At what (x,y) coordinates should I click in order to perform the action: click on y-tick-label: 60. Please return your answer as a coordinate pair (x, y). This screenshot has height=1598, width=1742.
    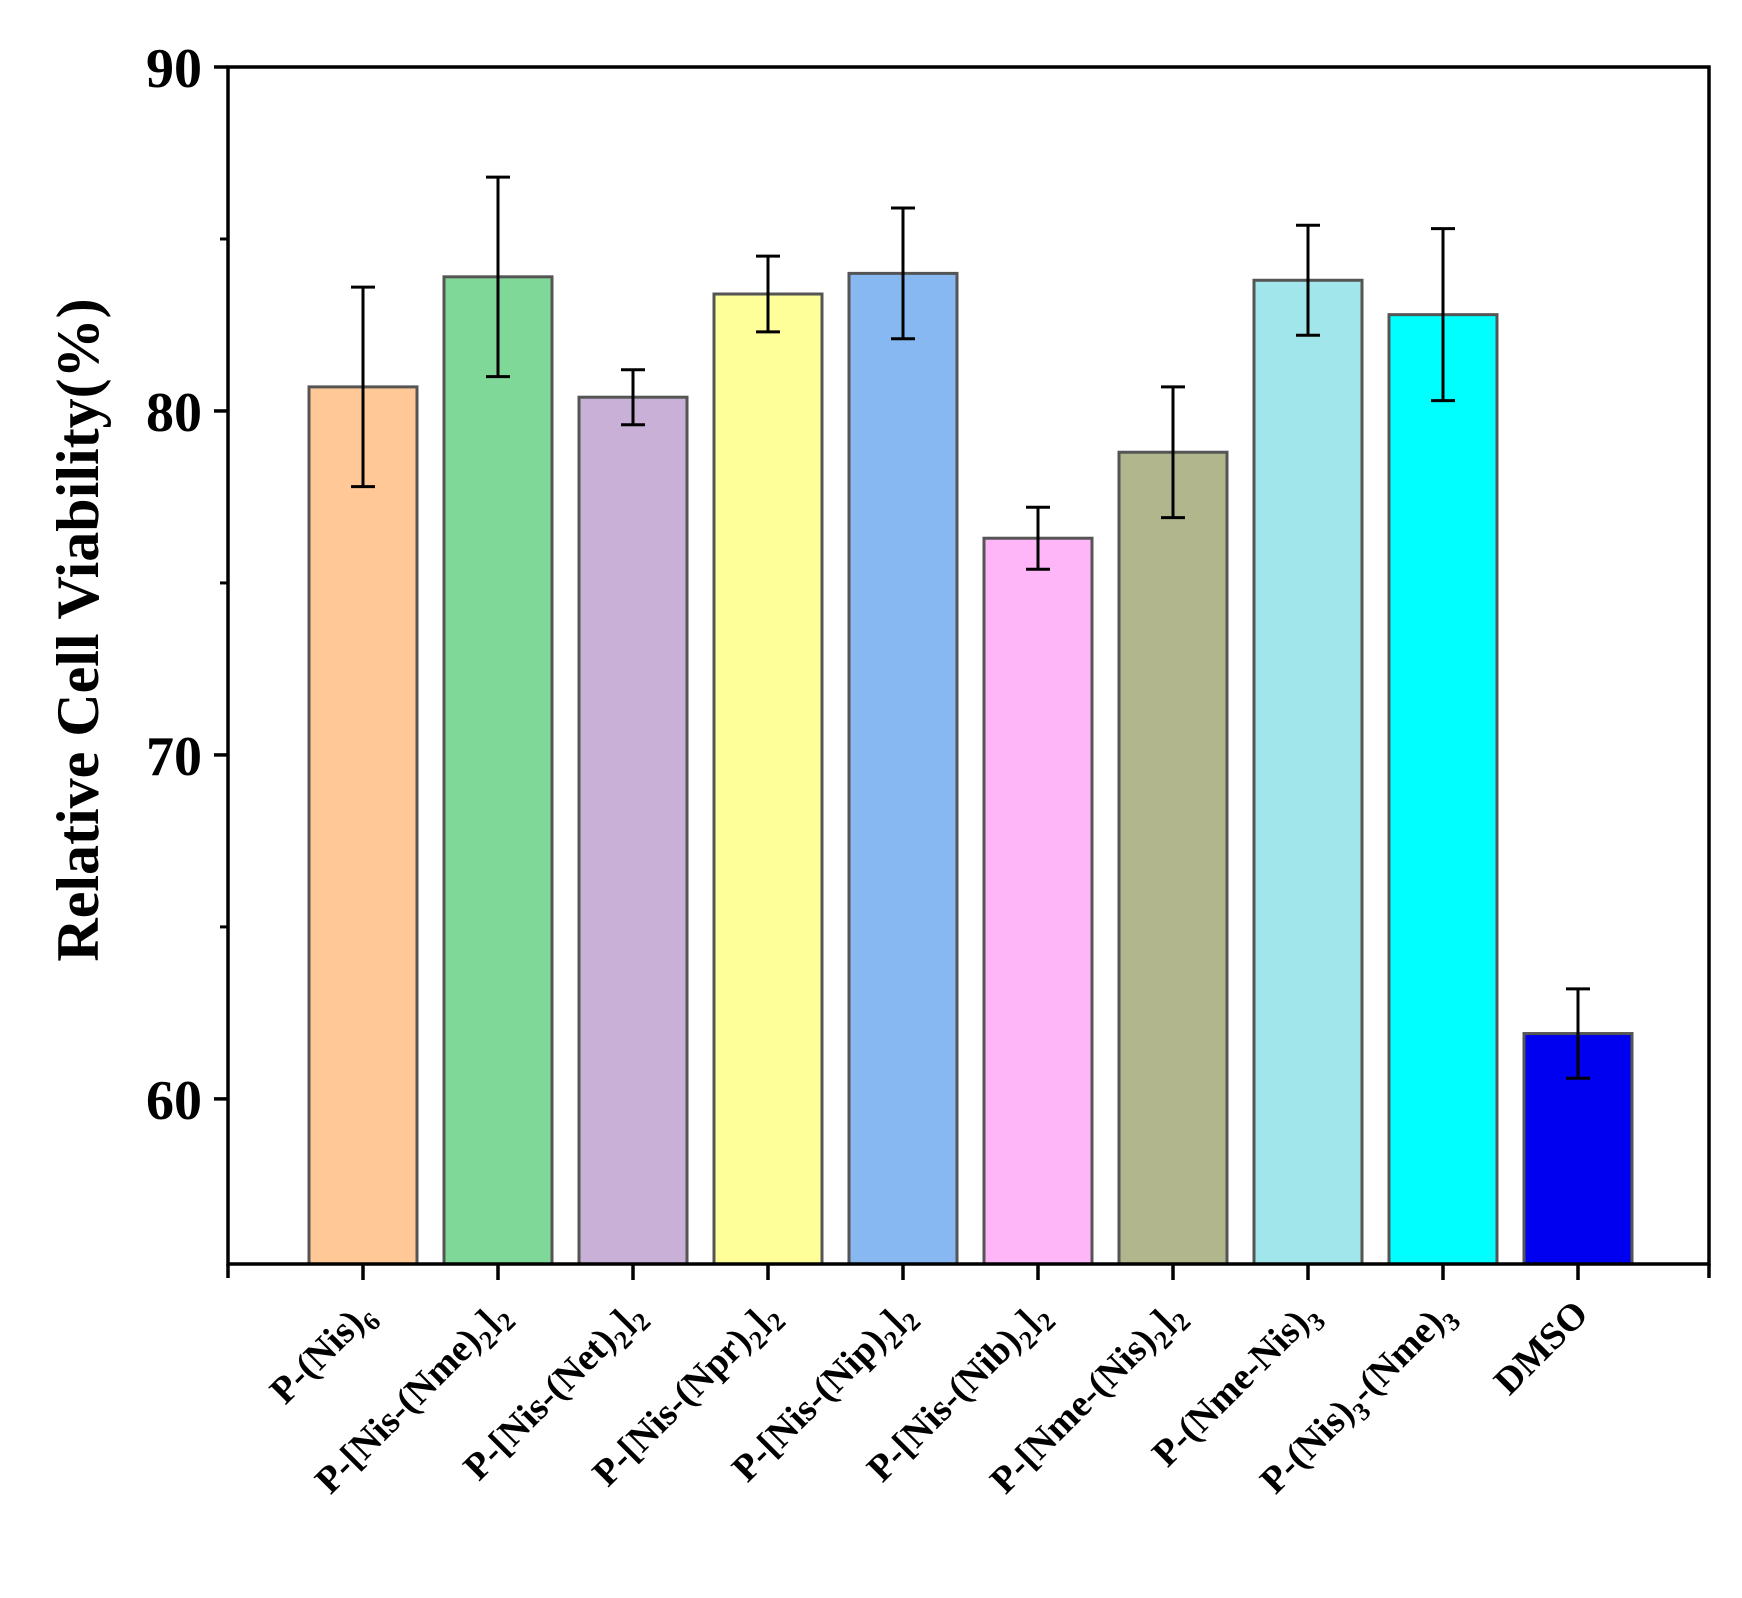
    Looking at the image, I should click on (174, 1101).